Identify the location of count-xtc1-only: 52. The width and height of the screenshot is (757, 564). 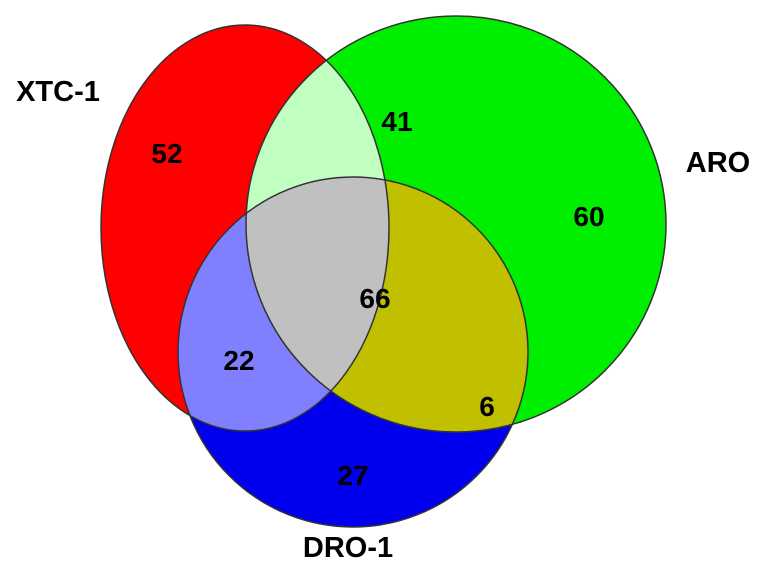
(166, 153).